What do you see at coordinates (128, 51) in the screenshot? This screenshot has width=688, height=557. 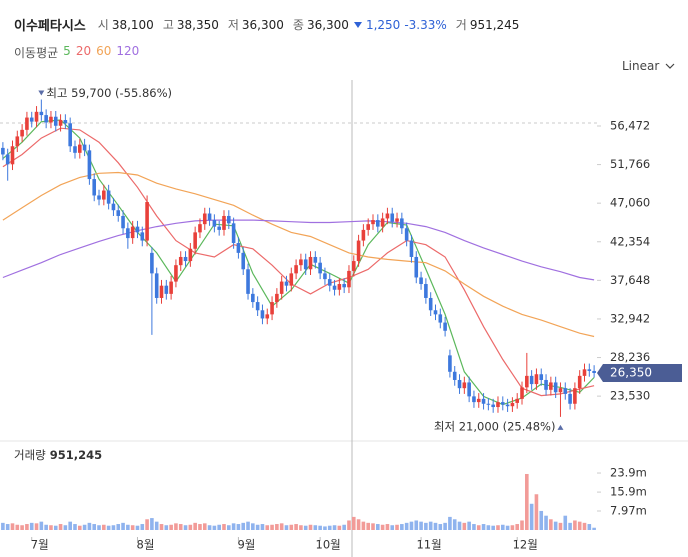 I see `legend-entry: 120` at bounding box center [128, 51].